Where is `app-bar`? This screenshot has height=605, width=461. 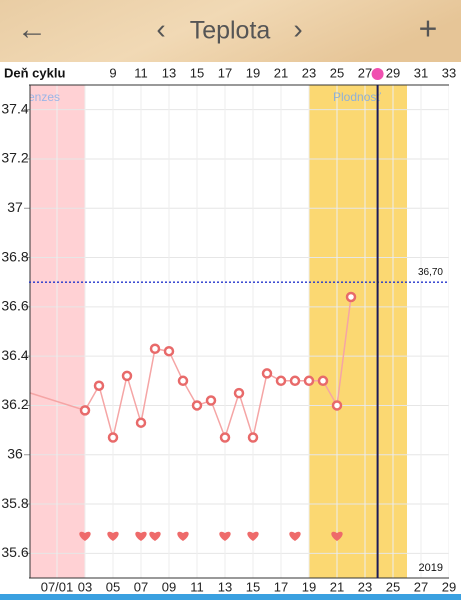
app-bar is located at coordinates (230, 31).